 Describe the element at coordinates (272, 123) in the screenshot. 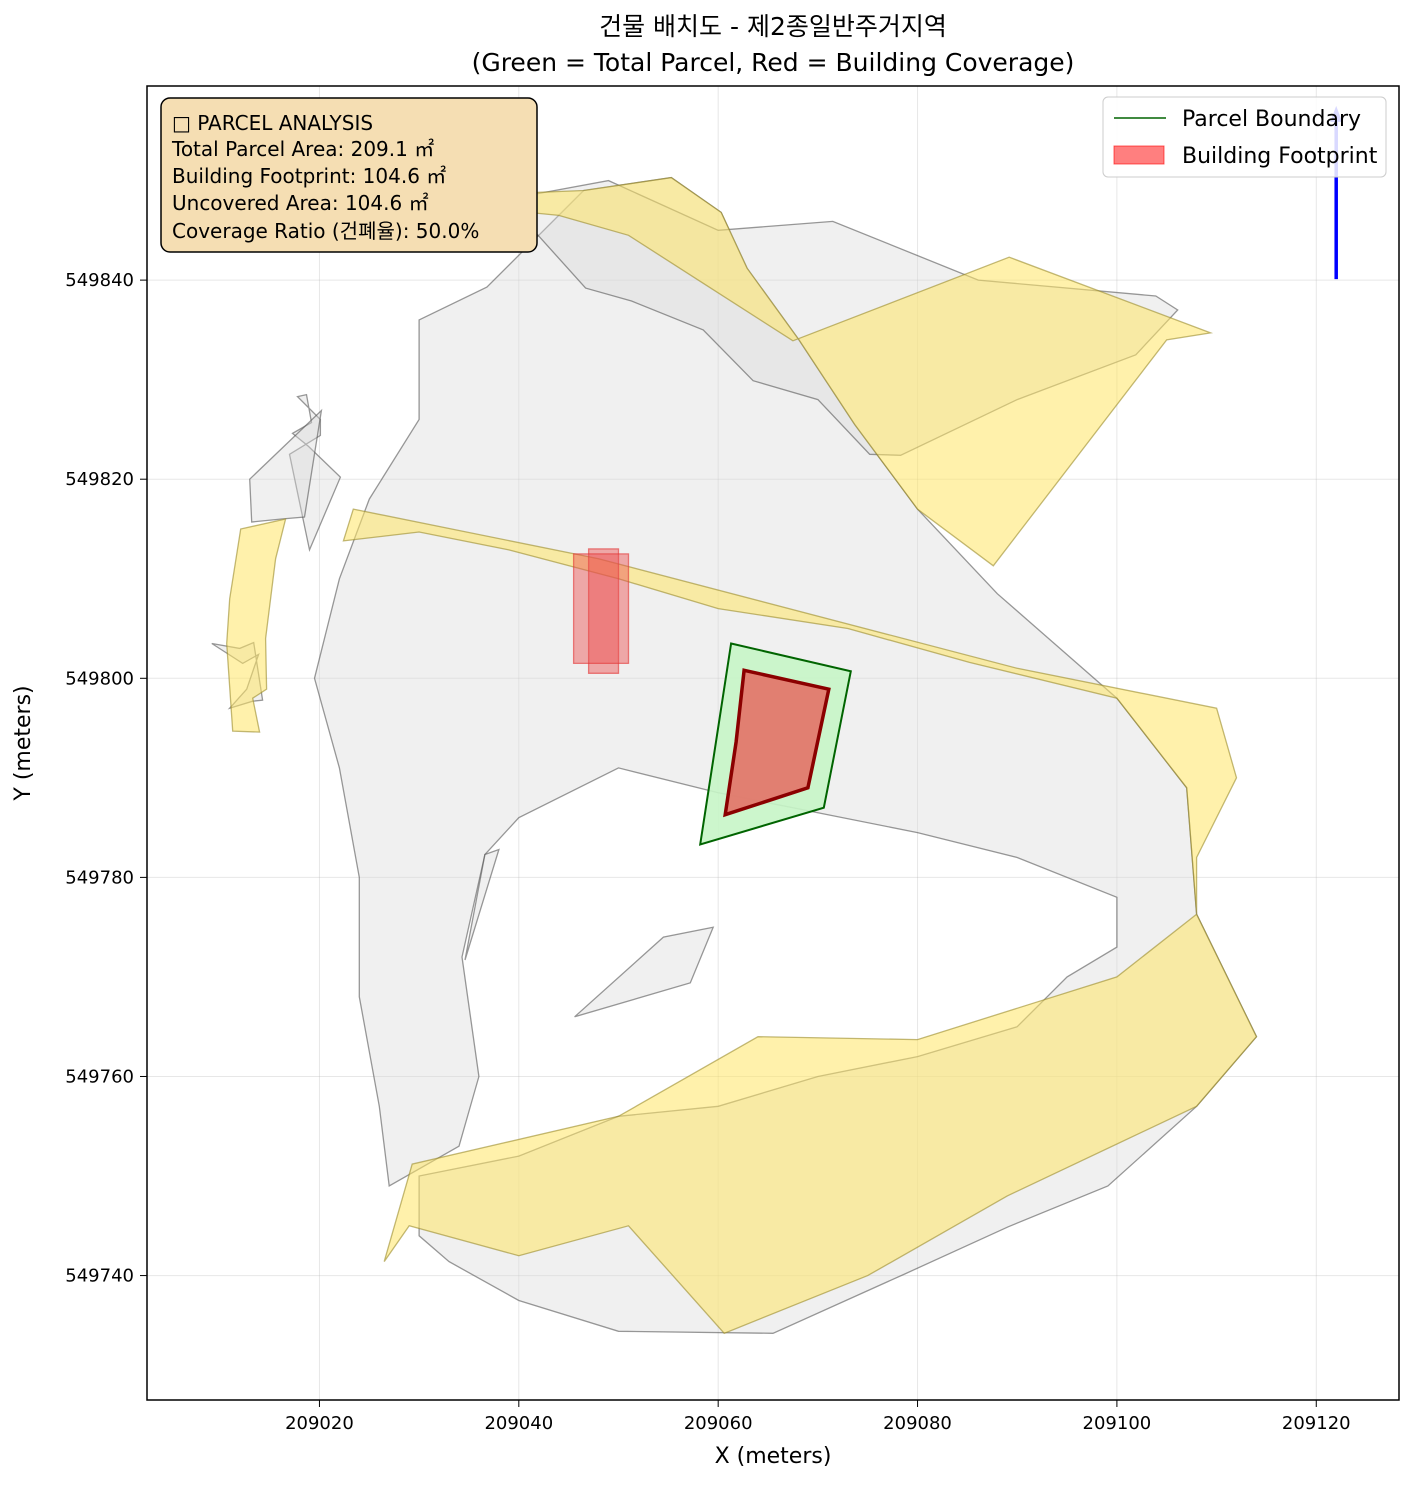

I see `analysis-line-1: □ PARCEL ANALYSIS` at that location.